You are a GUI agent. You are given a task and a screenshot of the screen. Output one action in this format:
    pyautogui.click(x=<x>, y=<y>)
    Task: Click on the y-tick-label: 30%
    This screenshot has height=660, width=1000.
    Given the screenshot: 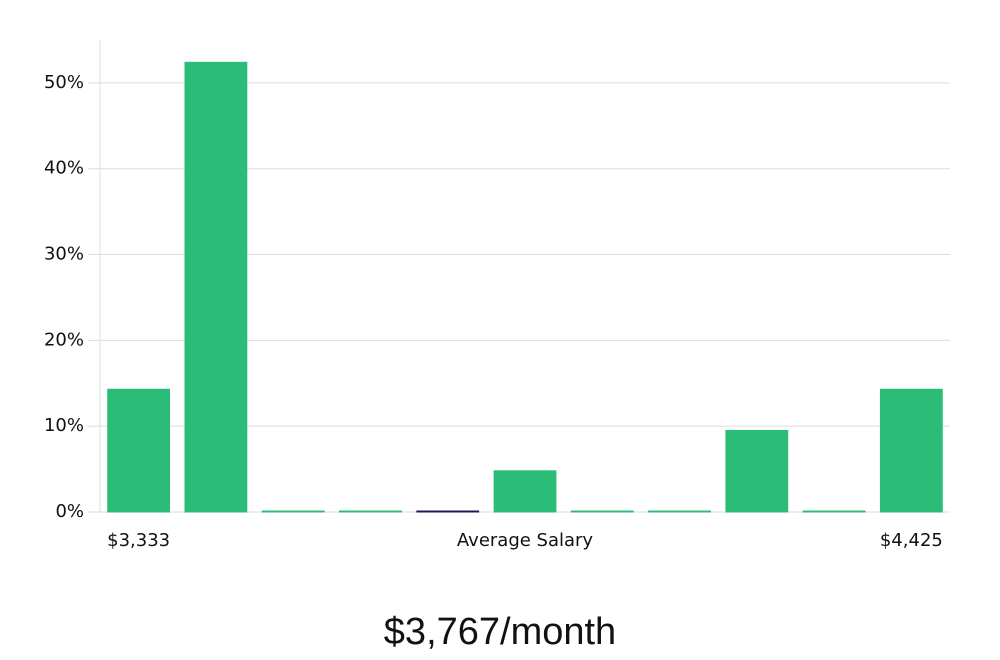 What is the action you would take?
    pyautogui.click(x=64, y=254)
    